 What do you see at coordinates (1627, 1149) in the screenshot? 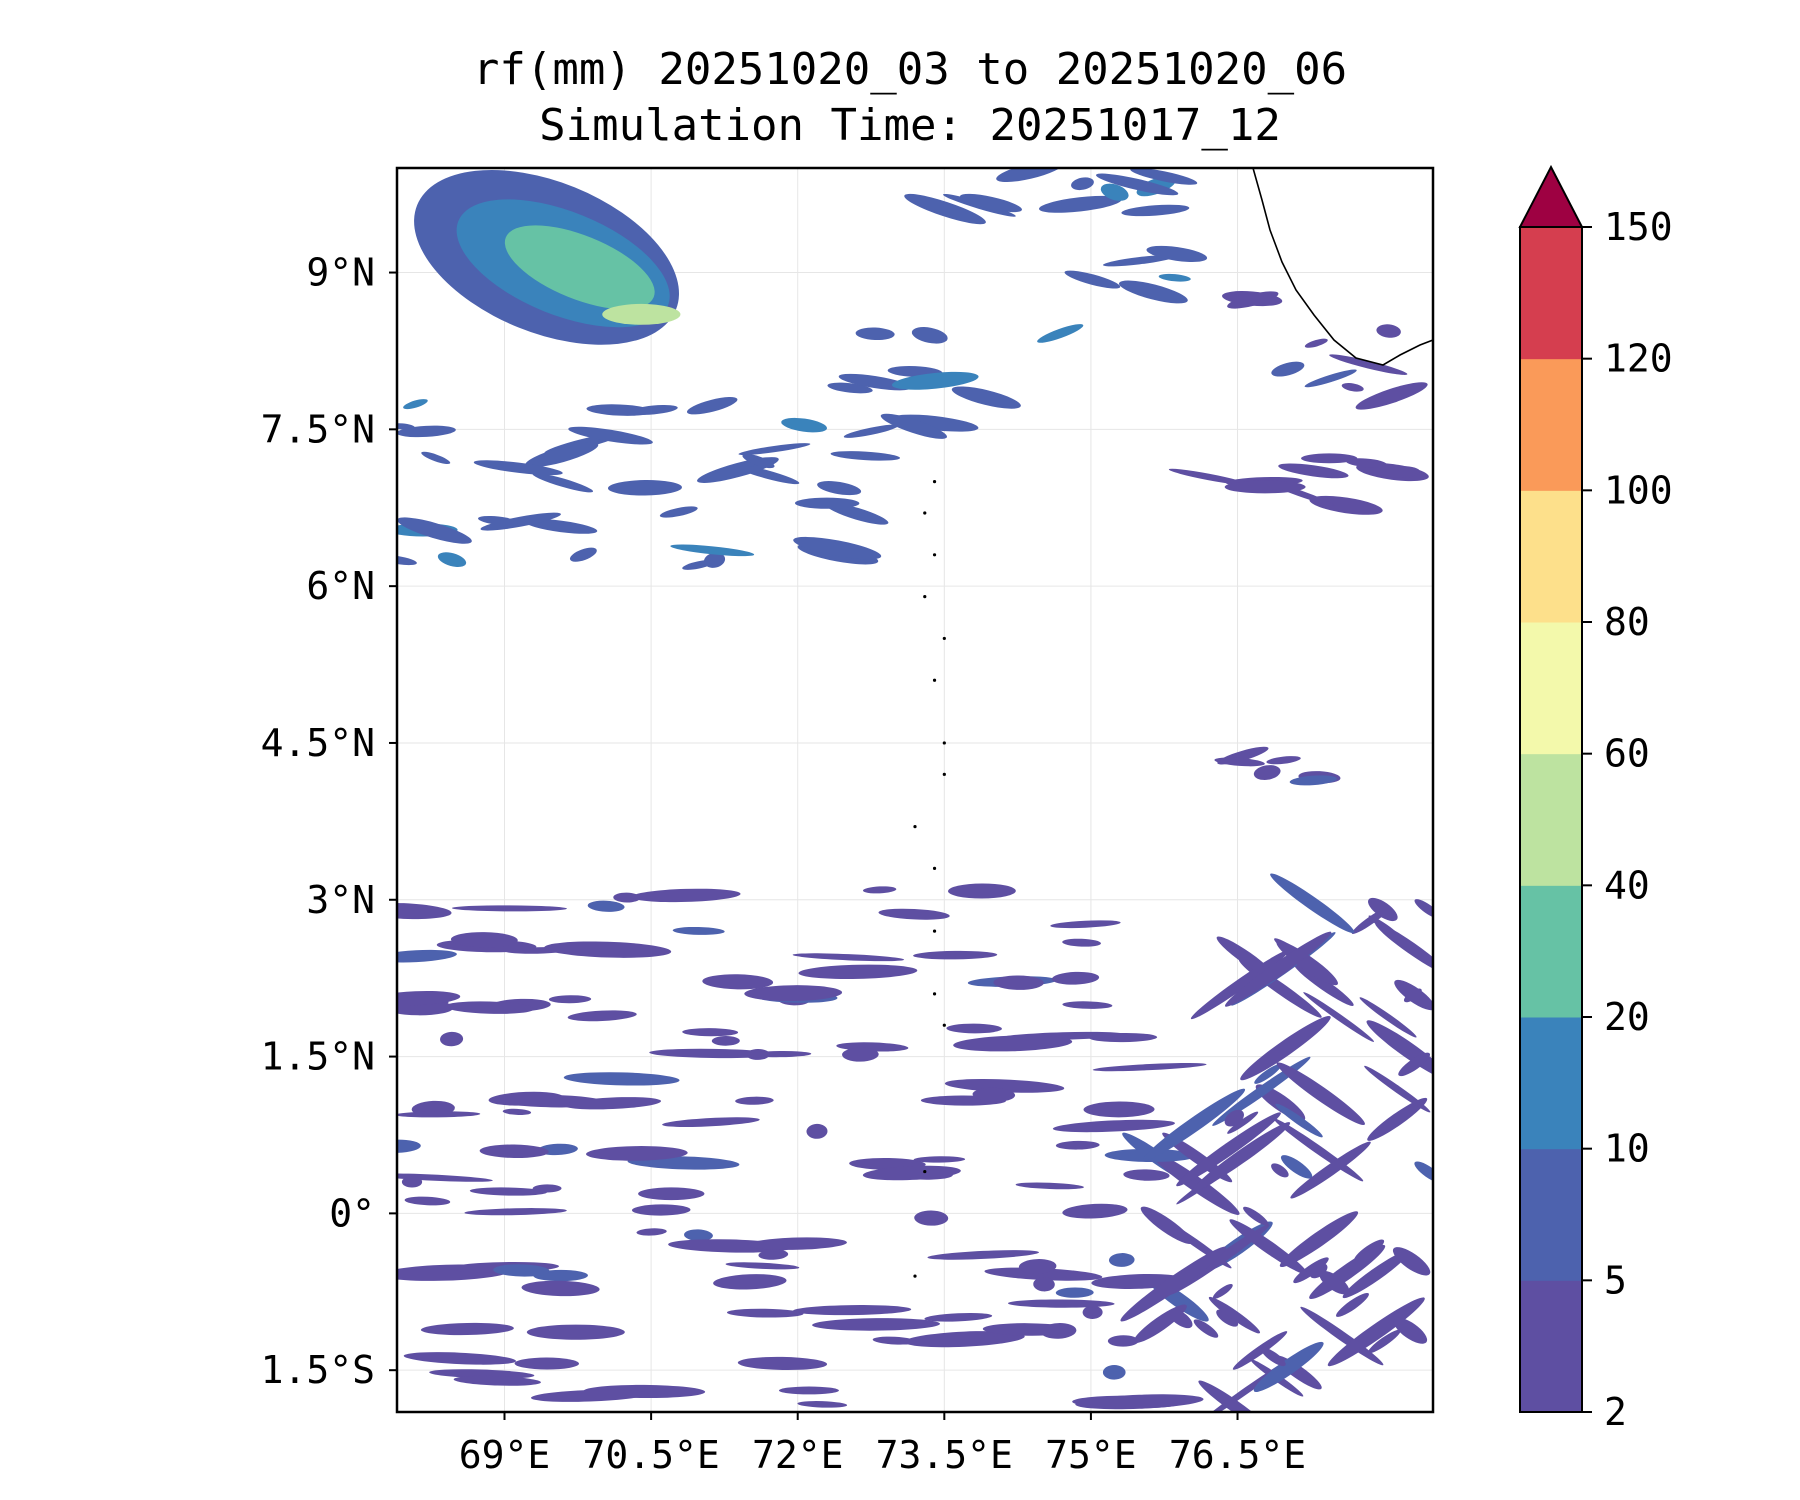
I see `colorbar-tick-label: 10` at bounding box center [1627, 1149].